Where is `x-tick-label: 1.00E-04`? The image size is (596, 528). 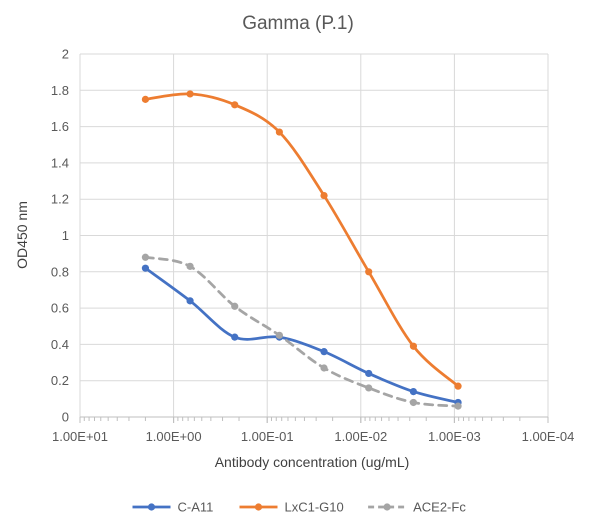
x-tick-label: 1.00E-04 is located at coordinates (548, 436).